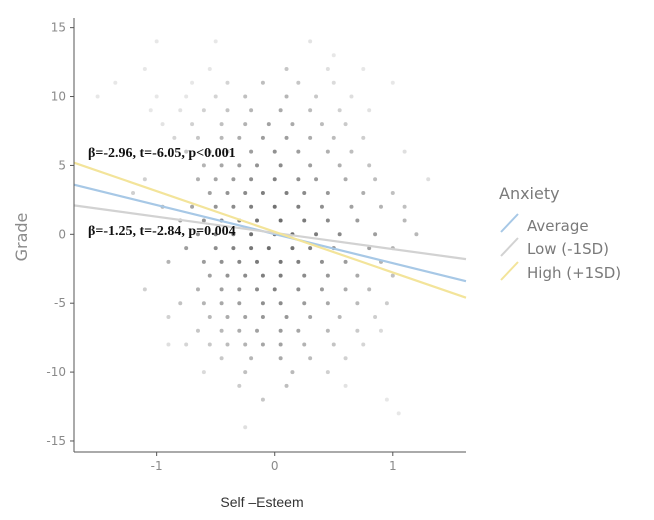  I want to click on y-axis-title: Grade, so click(21, 237).